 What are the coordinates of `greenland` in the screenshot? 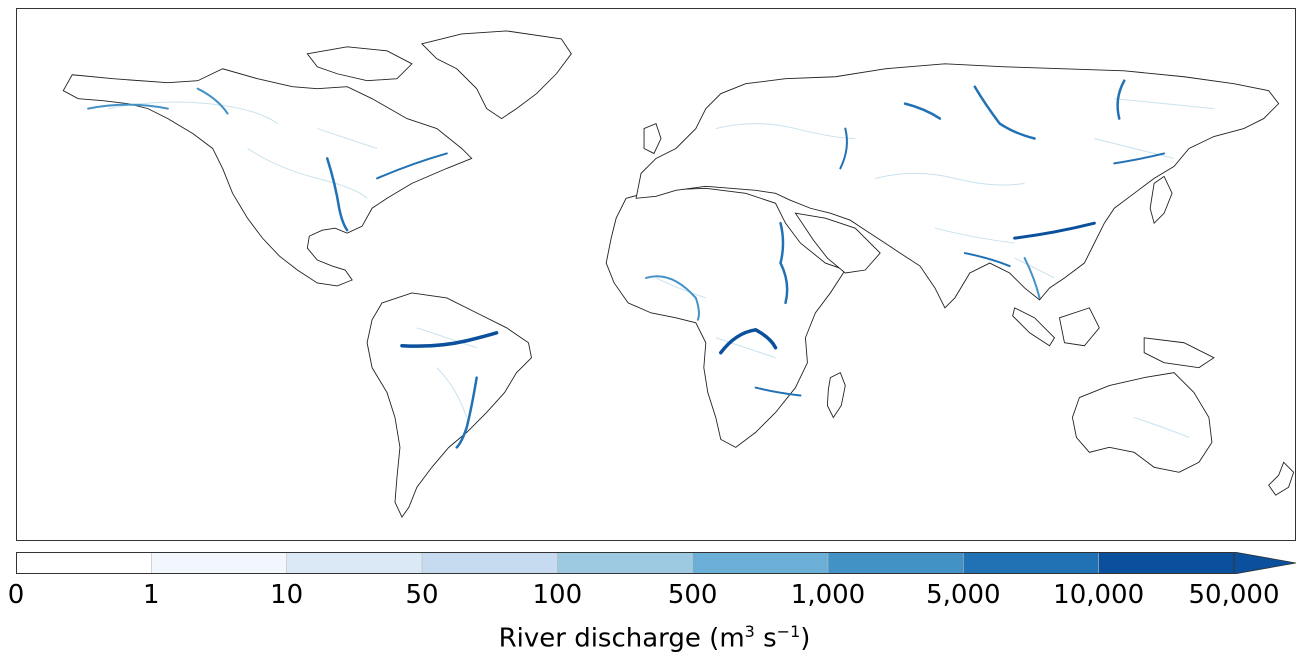 It's located at (496, 75).